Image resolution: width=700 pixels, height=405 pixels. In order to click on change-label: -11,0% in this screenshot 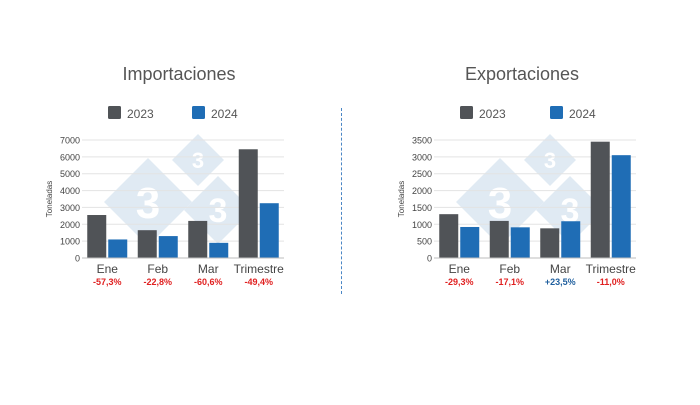, I will do `click(611, 282)`.